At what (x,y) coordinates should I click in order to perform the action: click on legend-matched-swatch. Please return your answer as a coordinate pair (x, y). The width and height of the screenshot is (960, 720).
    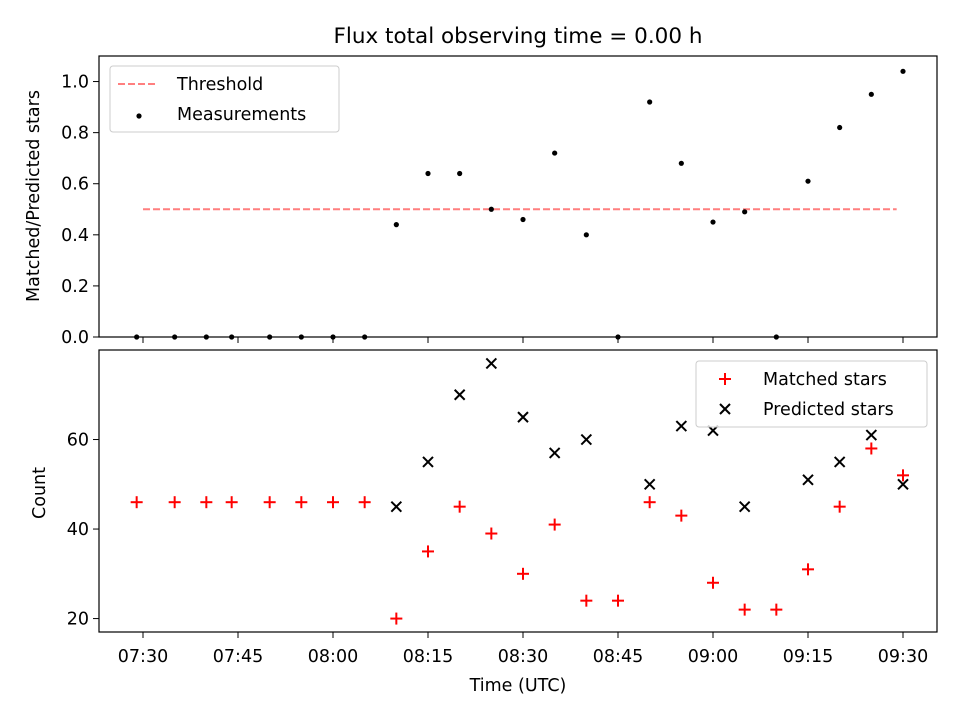
    Looking at the image, I should click on (725, 379).